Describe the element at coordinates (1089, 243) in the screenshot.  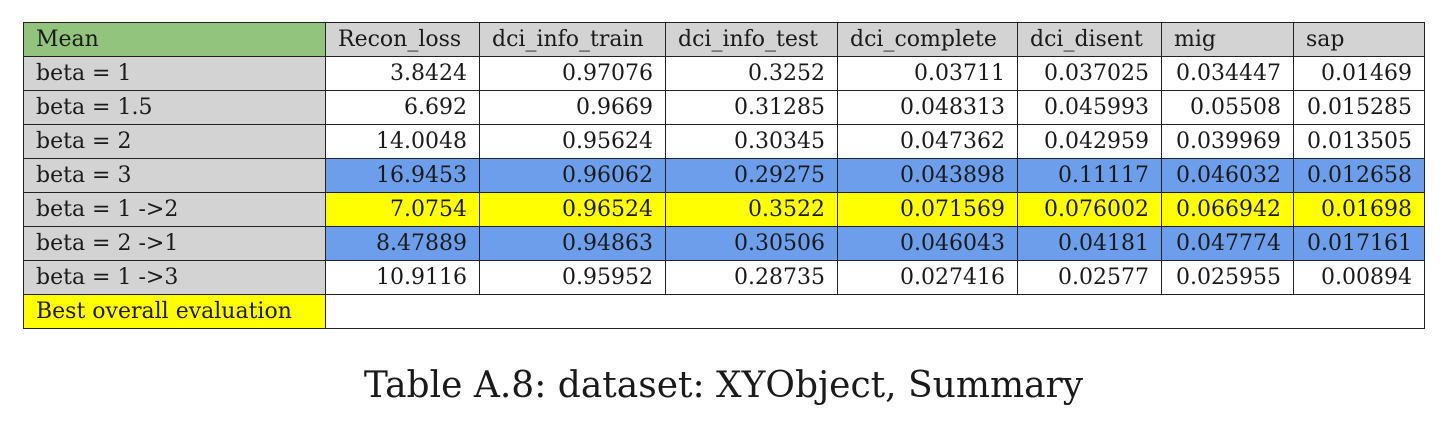
I see `table-cell: 0.04181` at that location.